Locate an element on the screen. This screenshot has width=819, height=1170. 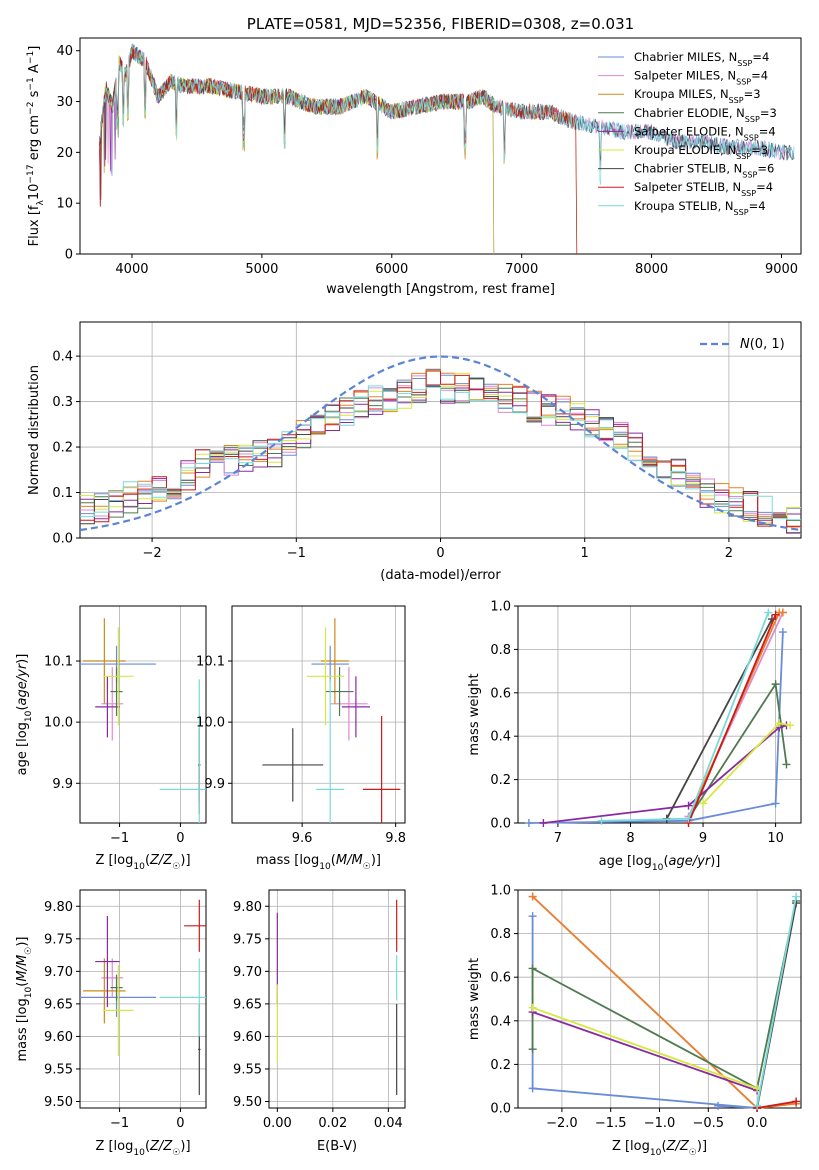
mass-vs-Z-axes is located at coordinates (141, 1000).